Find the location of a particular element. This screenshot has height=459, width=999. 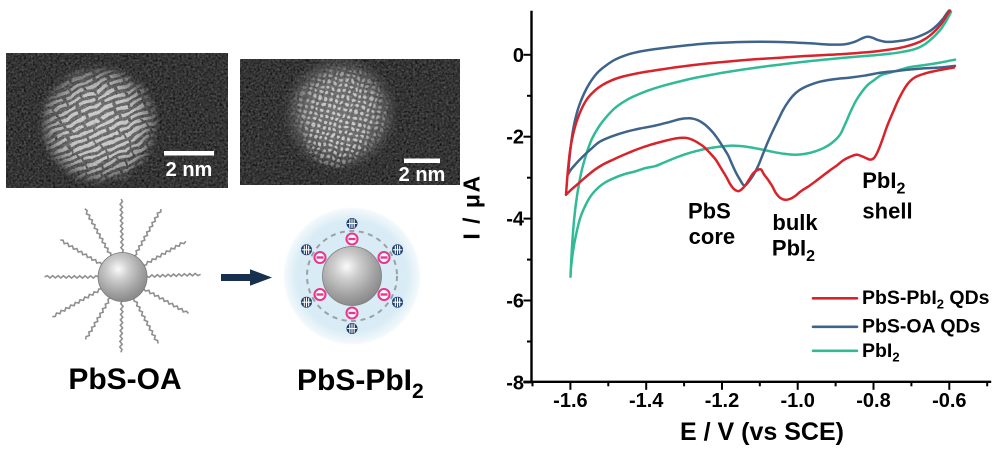

svg-text: 0 is located at coordinates (518, 56).